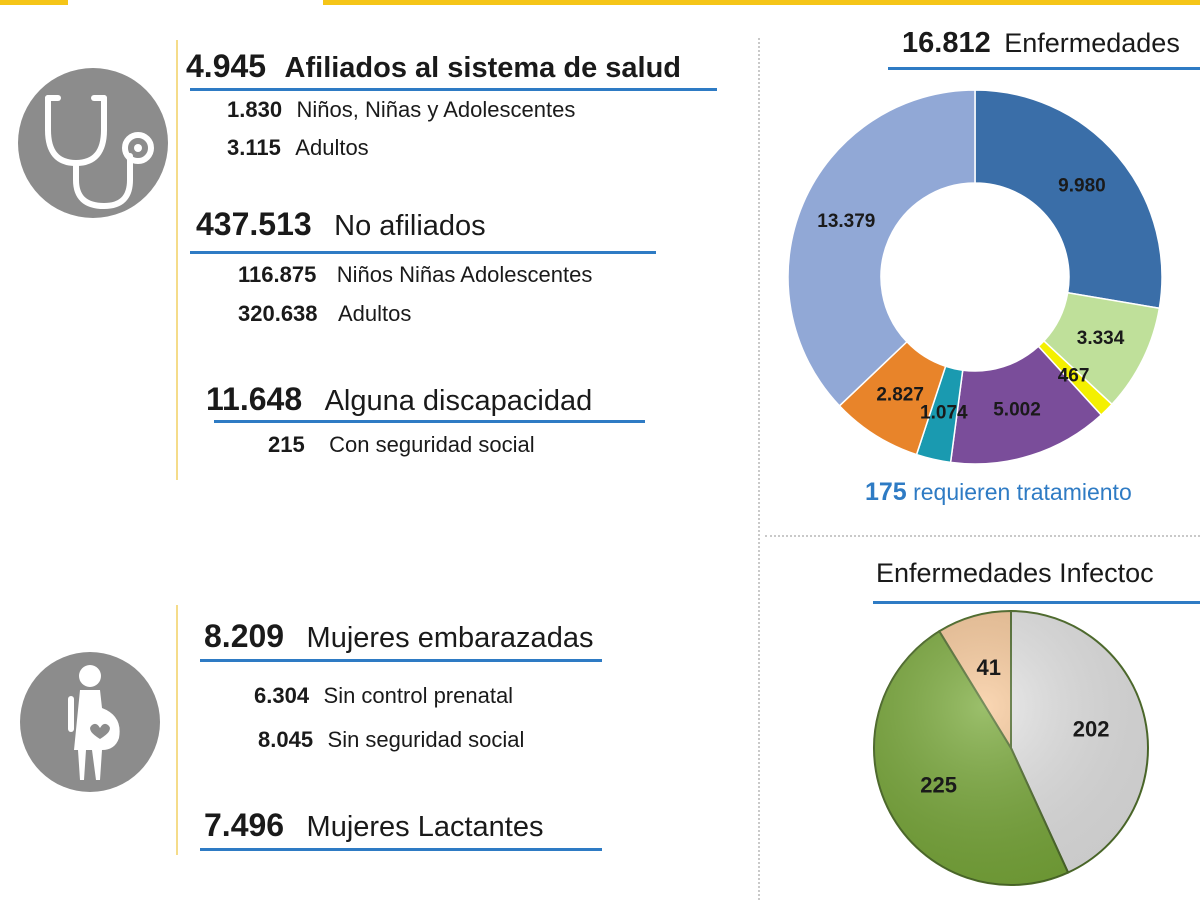 The width and height of the screenshot is (1200, 900). Describe the element at coordinates (401, 660) in the screenshot. I see `pregnant-underline` at that location.